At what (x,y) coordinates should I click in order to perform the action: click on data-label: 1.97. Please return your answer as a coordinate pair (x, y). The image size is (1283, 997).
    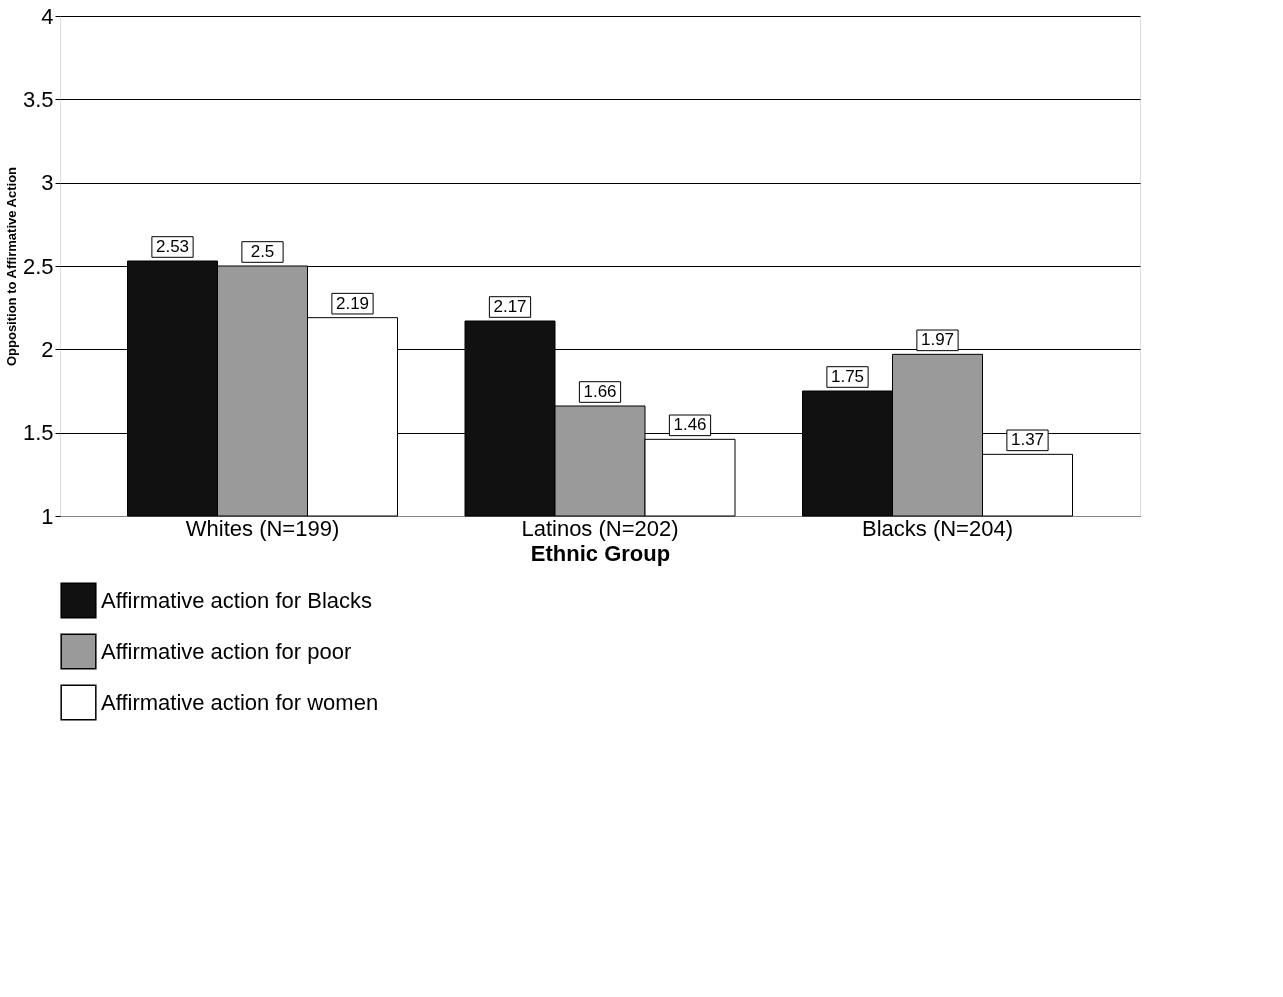
    Looking at the image, I should click on (937, 340).